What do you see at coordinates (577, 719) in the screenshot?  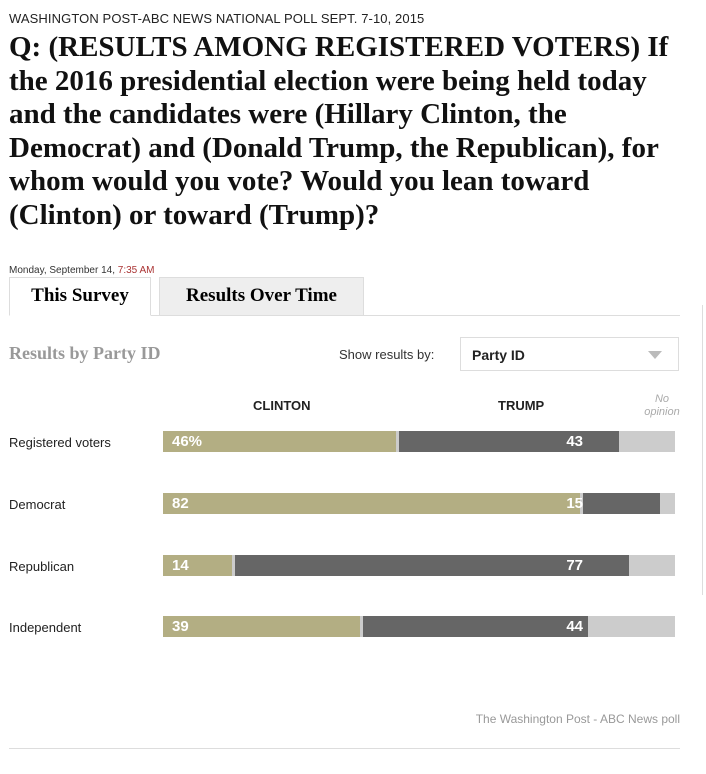 I see `source-credit: The Washington Post - ABC News poll` at bounding box center [577, 719].